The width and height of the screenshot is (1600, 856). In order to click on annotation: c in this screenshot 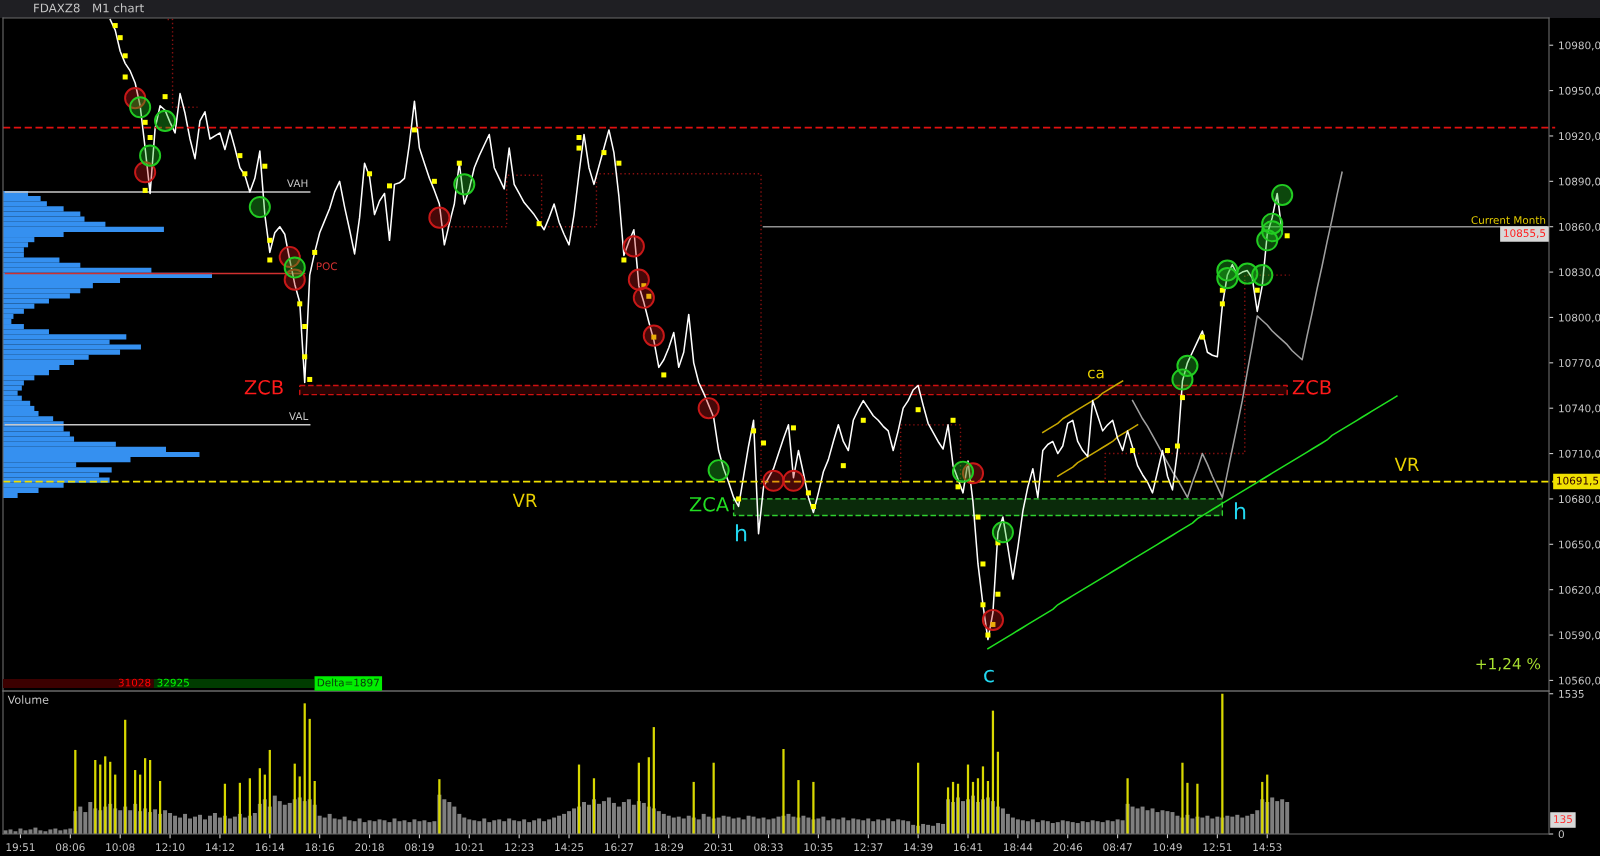, I will do `click(989, 676)`.